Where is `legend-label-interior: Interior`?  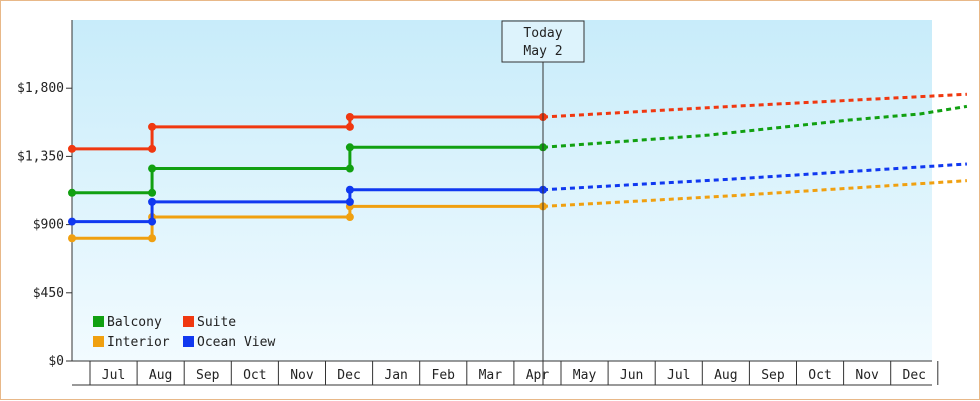
legend-label-interior: Interior is located at coordinates (138, 342).